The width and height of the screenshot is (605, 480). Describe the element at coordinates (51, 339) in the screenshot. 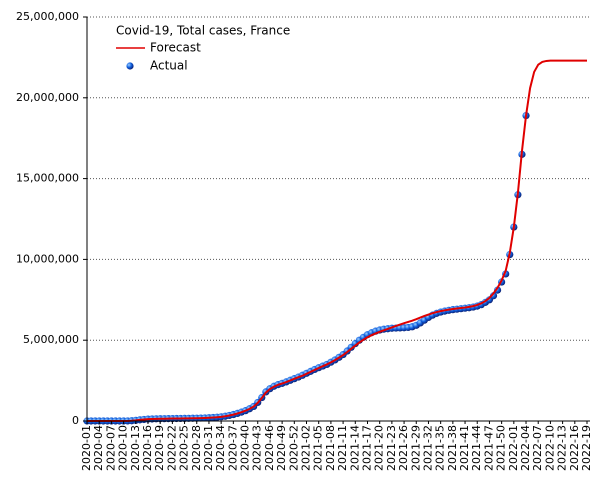

I see `y-tick-label: 5,000,000` at that location.